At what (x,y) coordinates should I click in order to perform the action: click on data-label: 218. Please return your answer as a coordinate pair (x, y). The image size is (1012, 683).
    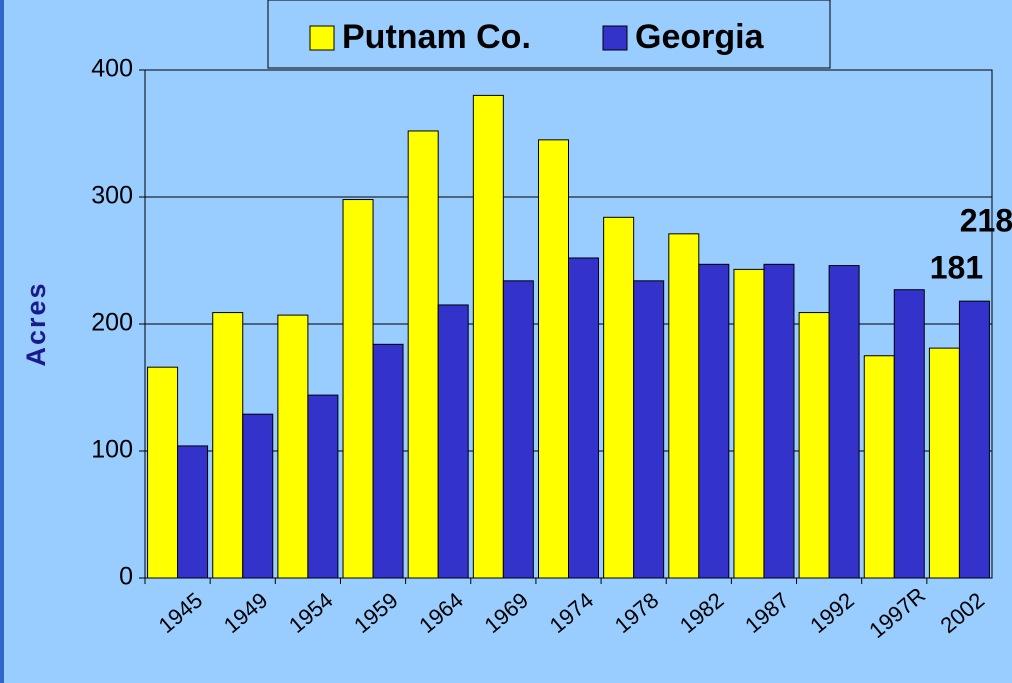
    Looking at the image, I should click on (986, 221).